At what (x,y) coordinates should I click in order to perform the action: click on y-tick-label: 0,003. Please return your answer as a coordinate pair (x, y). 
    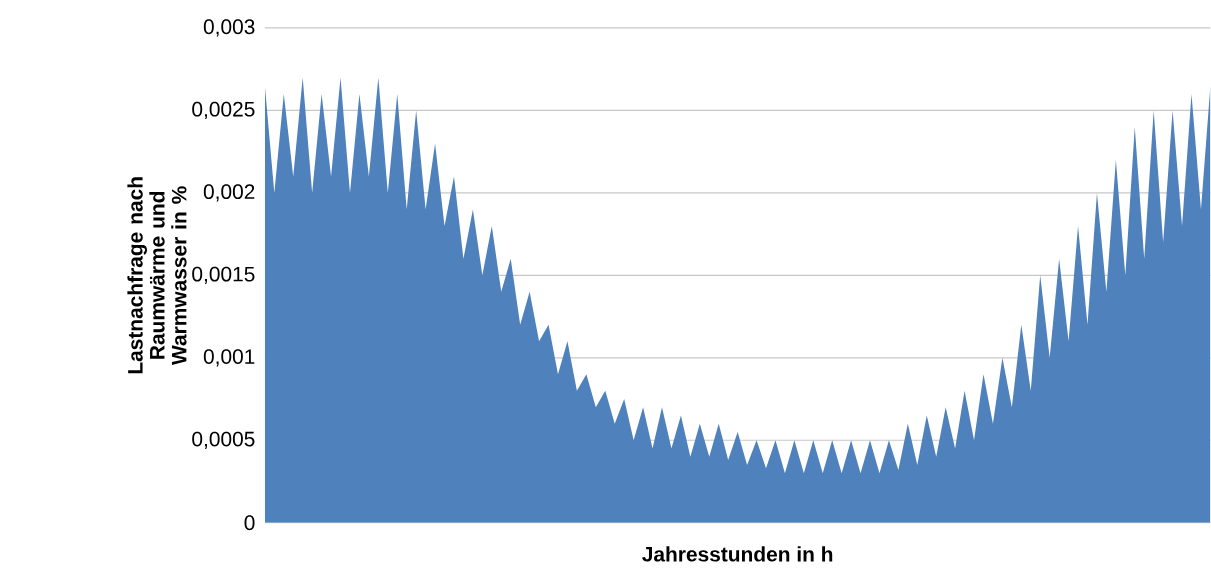
    Looking at the image, I should click on (229, 28).